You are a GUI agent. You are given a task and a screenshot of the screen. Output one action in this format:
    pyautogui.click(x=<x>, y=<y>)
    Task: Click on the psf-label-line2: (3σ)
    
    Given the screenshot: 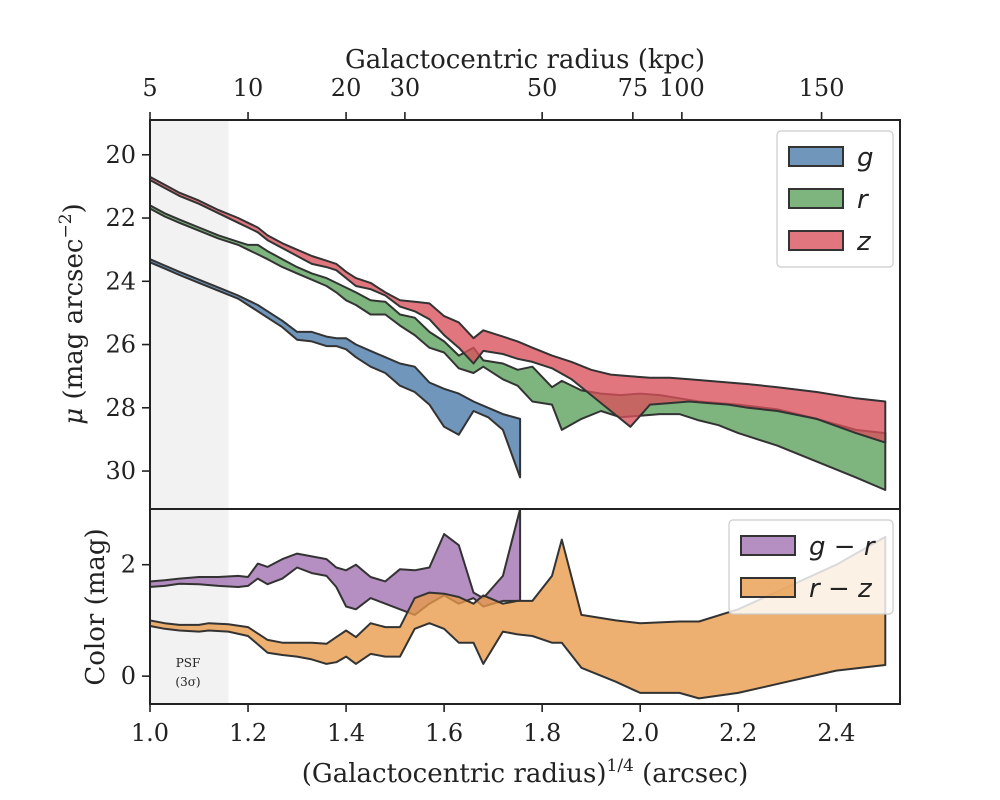 What is the action you would take?
    pyautogui.click(x=187, y=682)
    